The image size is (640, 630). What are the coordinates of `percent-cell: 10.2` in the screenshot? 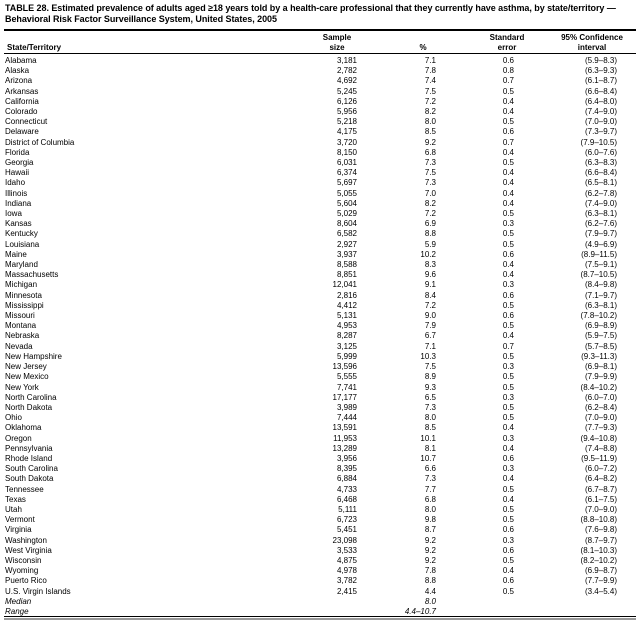 It's located at (428, 254).